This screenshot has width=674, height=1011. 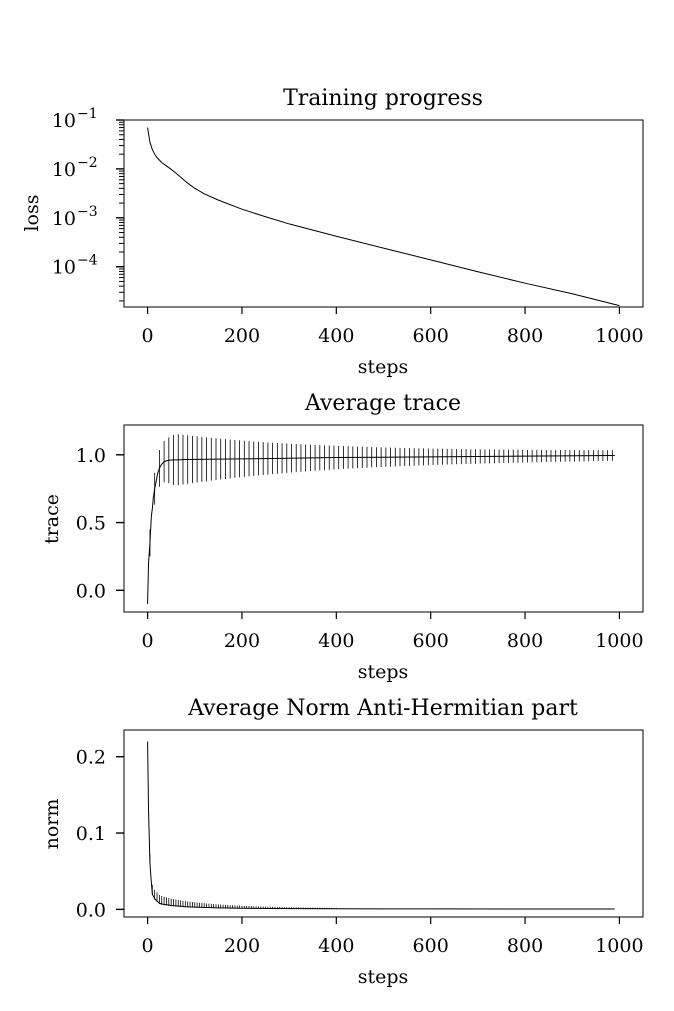 I want to click on y-tick-exponent: −3, so click(x=87, y=212).